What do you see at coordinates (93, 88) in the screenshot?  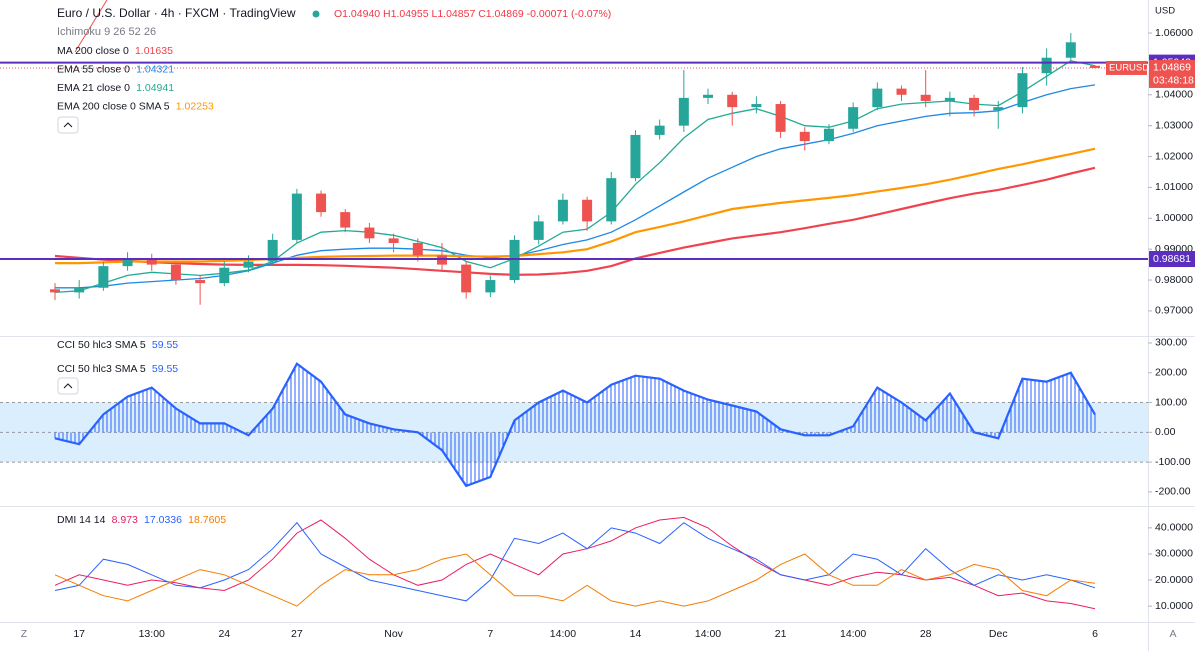 I see `legend-name: EMA 21 close 0` at bounding box center [93, 88].